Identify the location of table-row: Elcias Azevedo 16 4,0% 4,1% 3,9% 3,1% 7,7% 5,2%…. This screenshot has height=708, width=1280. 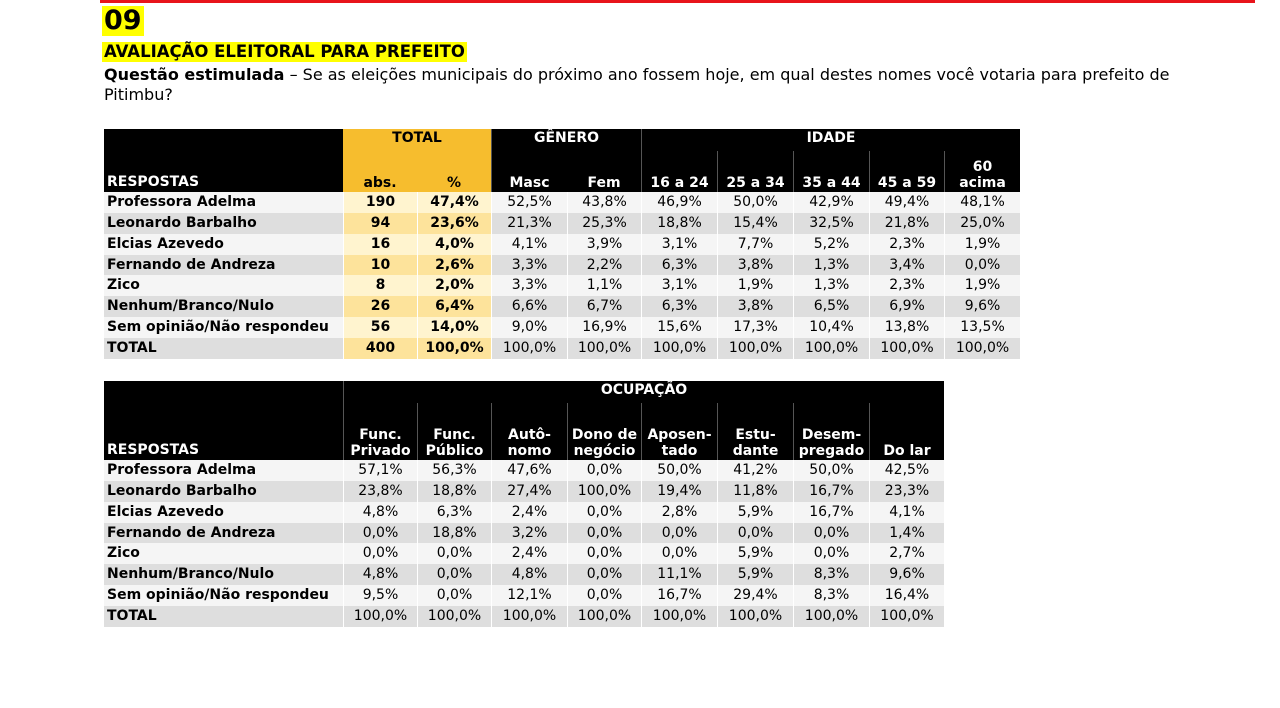
(562, 244).